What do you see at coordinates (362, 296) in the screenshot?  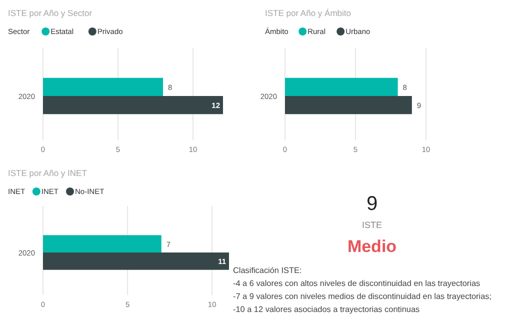 I see `text: -7 a 9 valores con niveles medios de discontinuidad en las trayectorias;` at bounding box center [362, 296].